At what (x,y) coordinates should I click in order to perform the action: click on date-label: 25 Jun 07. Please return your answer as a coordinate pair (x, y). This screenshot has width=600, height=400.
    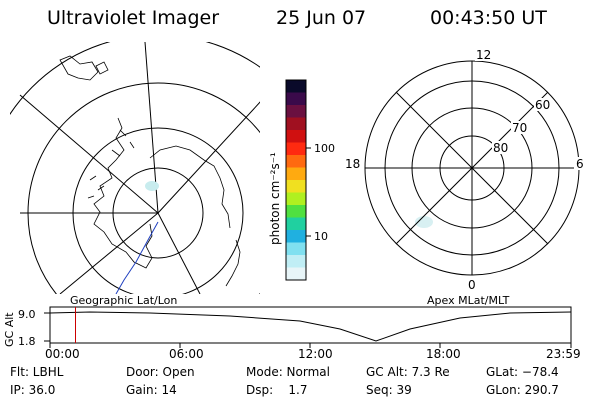
    Looking at the image, I should click on (321, 18).